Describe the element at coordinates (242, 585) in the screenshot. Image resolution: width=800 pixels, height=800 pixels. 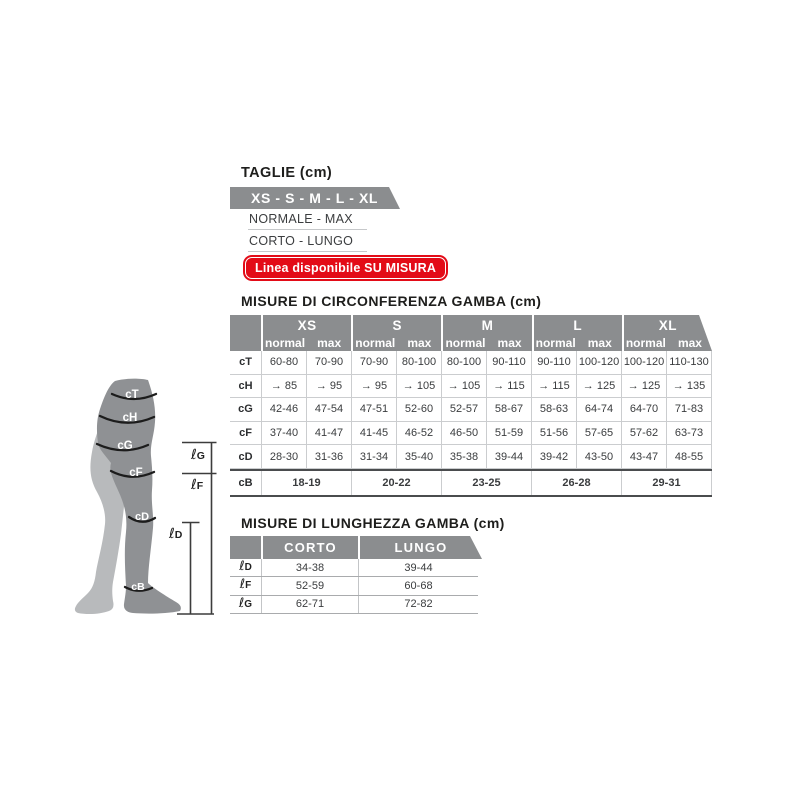
I see `script-l: ℓ` at that location.